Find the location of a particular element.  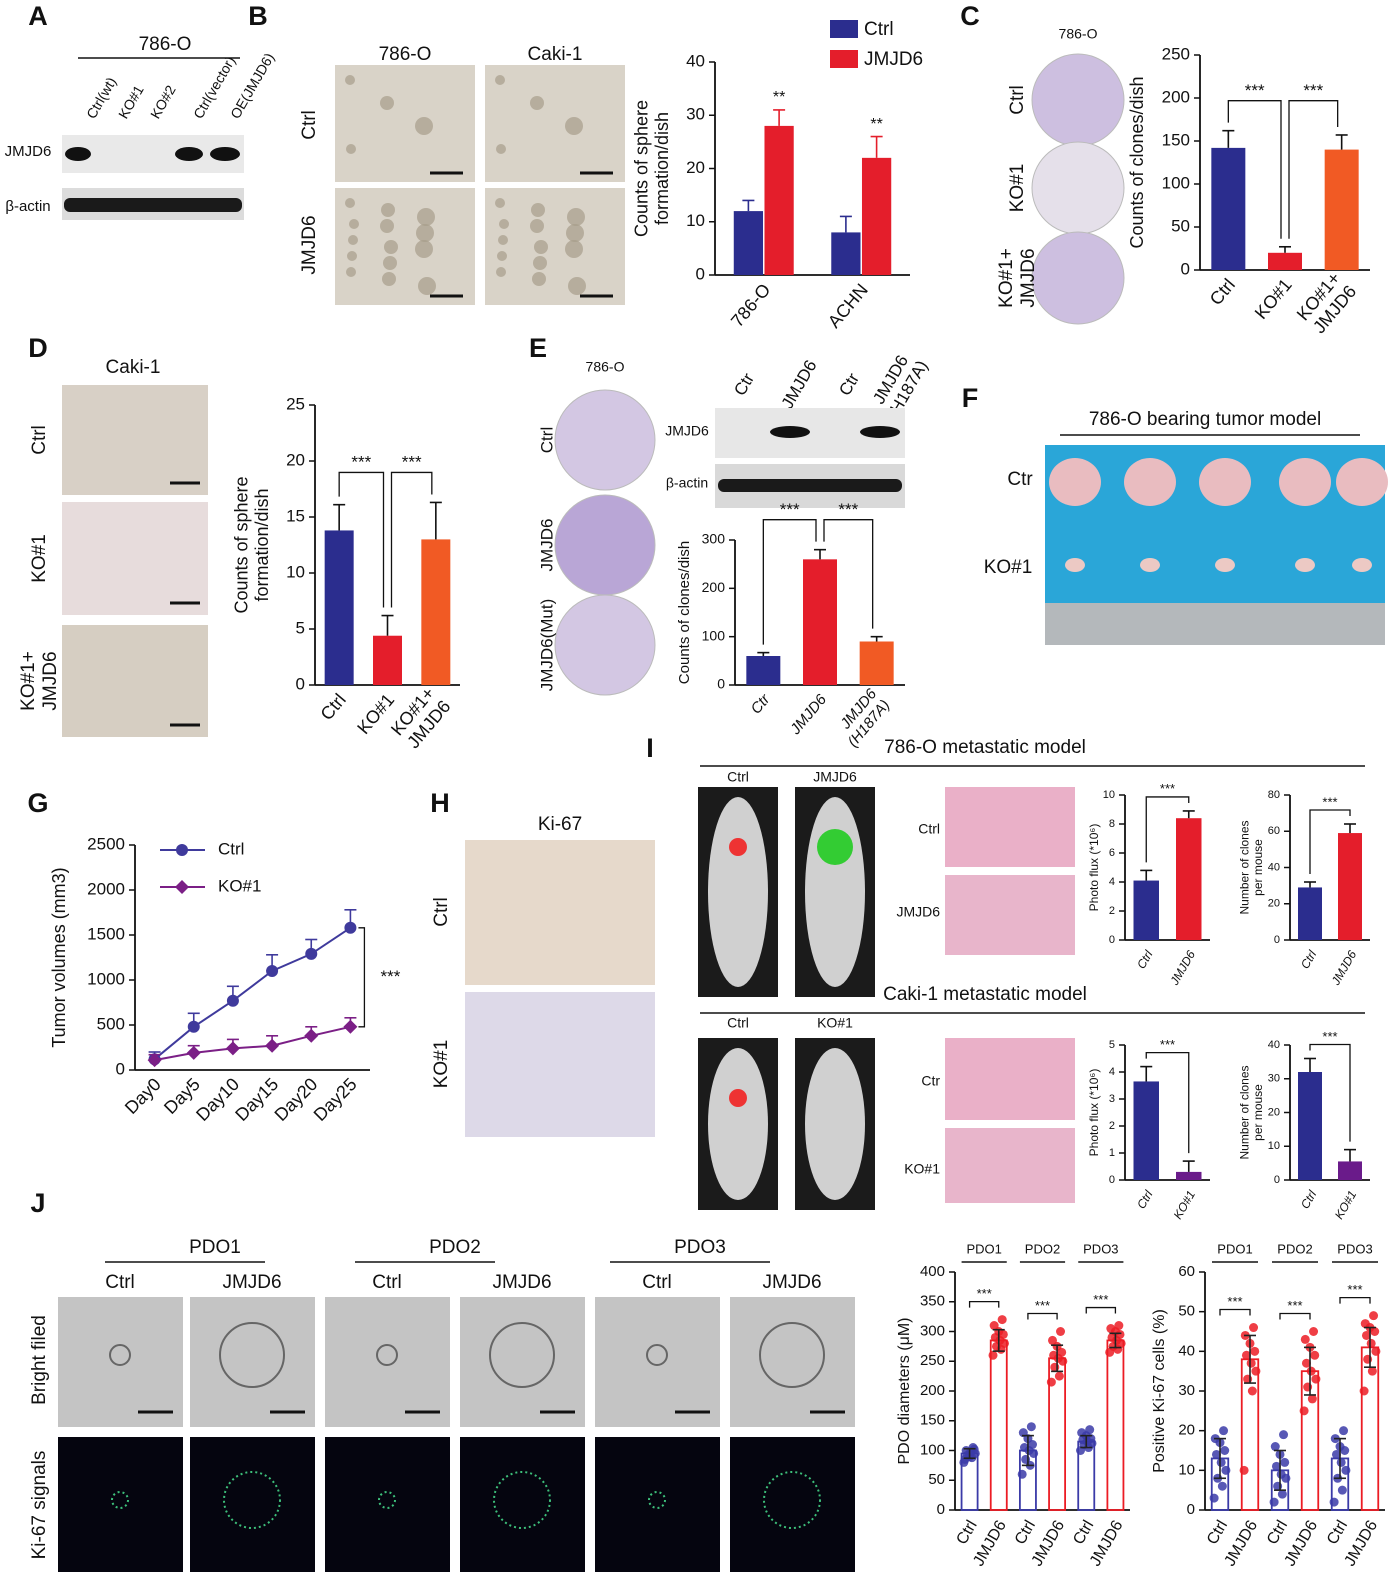

signal is located at coordinates (738, 1098).